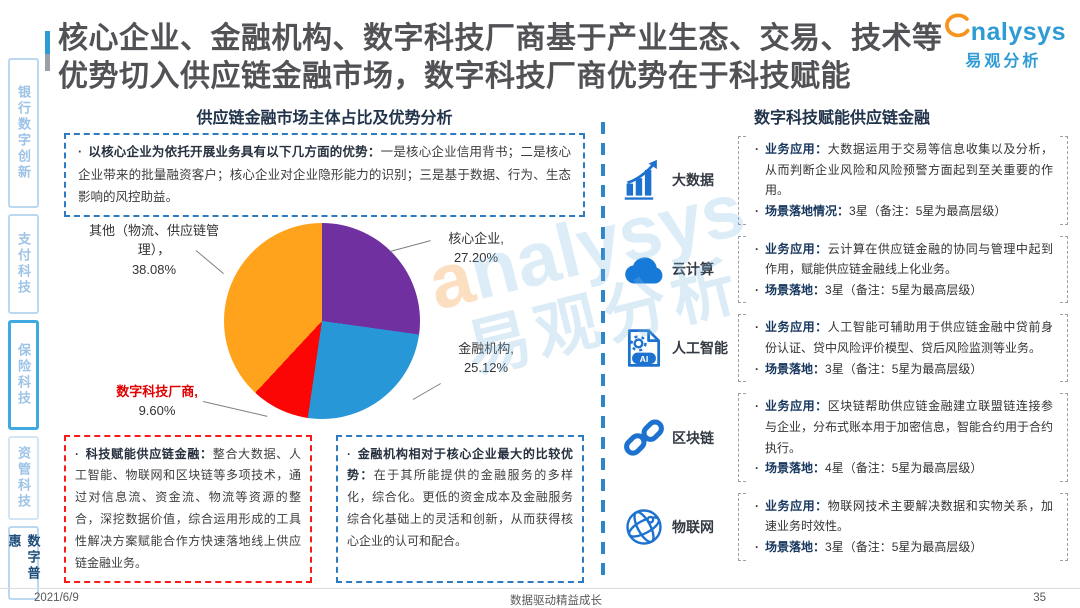  Describe the element at coordinates (693, 437) in the screenshot. I see `tech-label: 区块链` at that location.